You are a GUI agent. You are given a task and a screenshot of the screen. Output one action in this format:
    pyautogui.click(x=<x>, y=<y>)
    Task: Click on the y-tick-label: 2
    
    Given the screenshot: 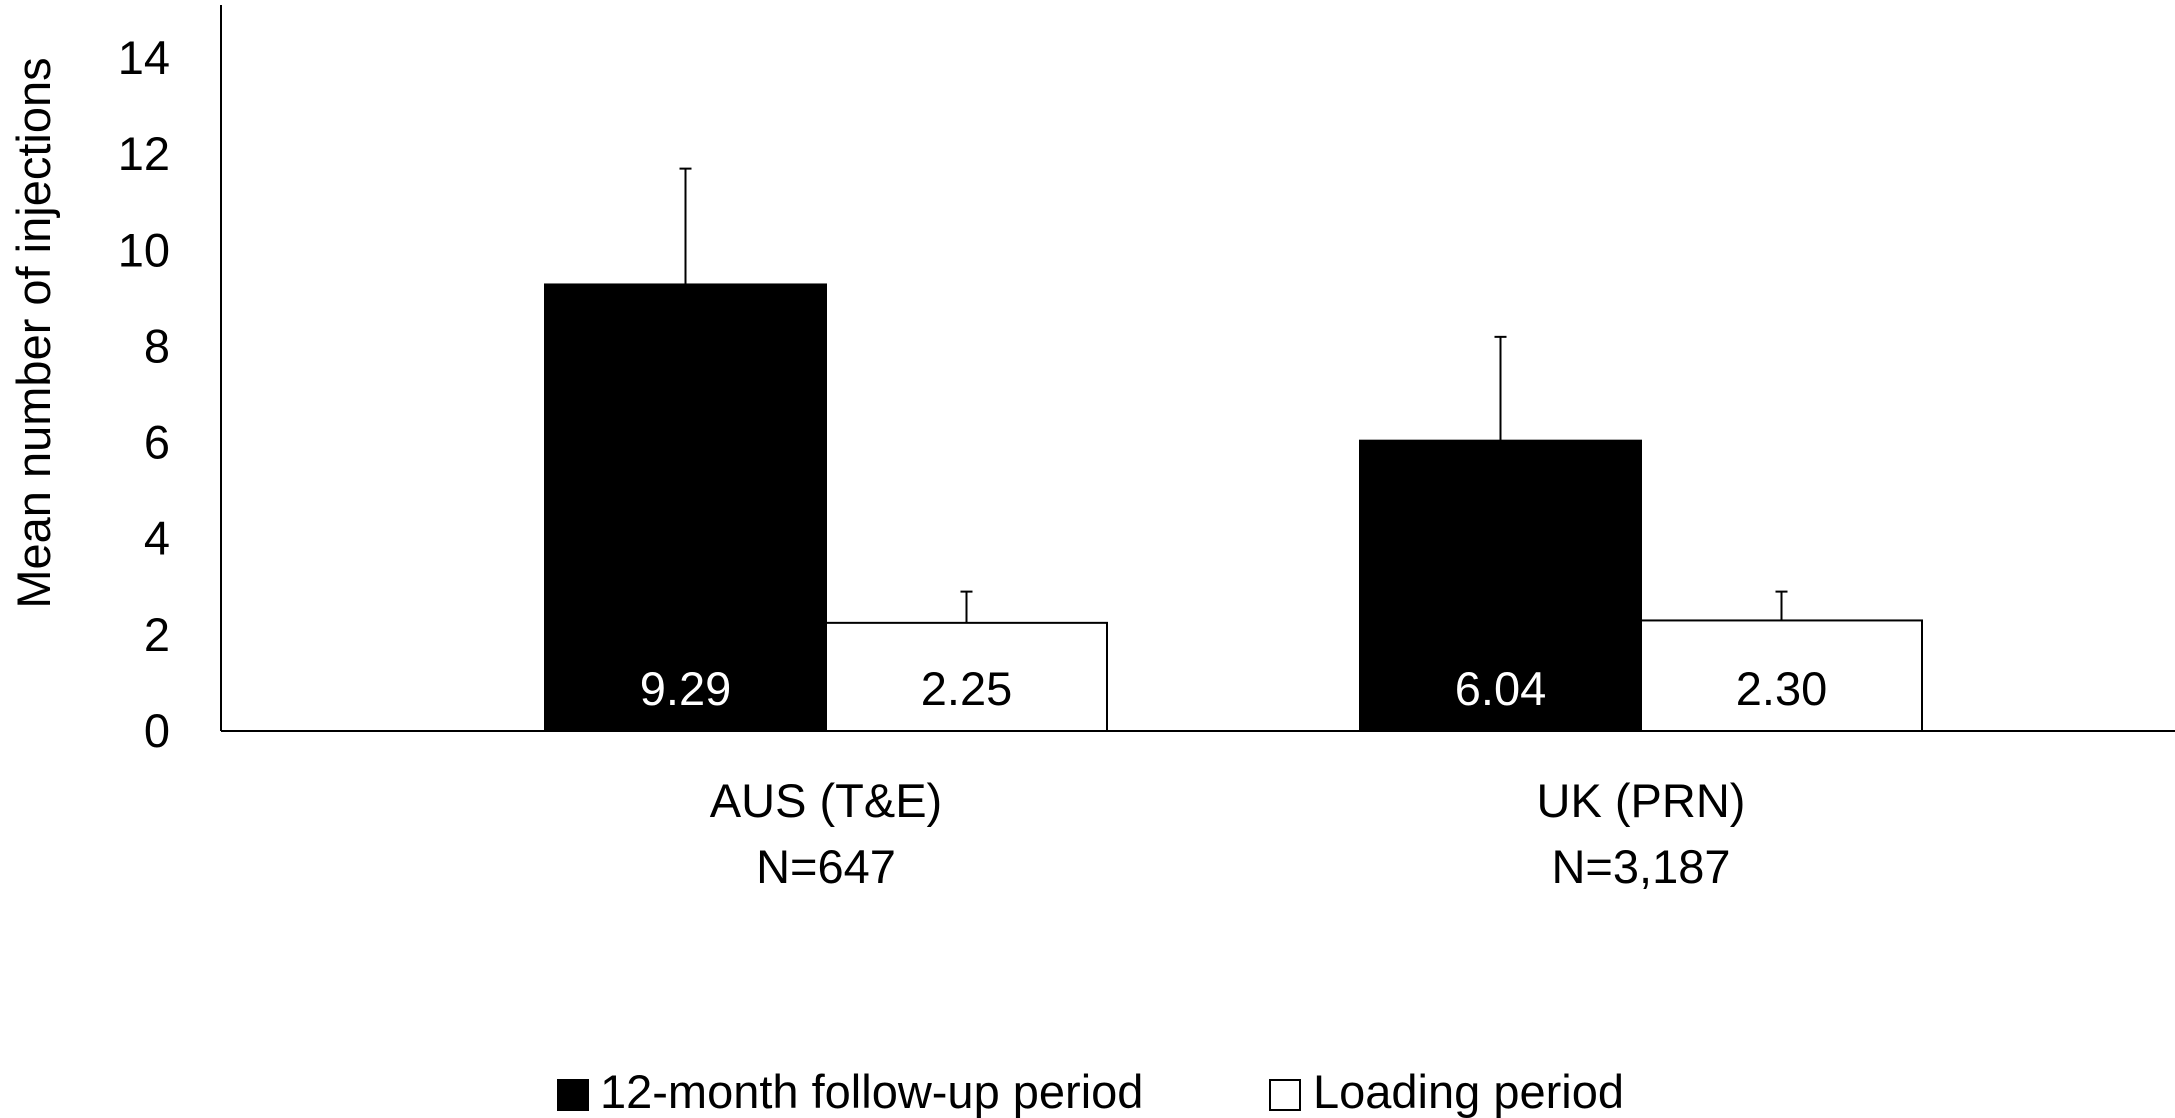 What is the action you would take?
    pyautogui.click(x=157, y=634)
    